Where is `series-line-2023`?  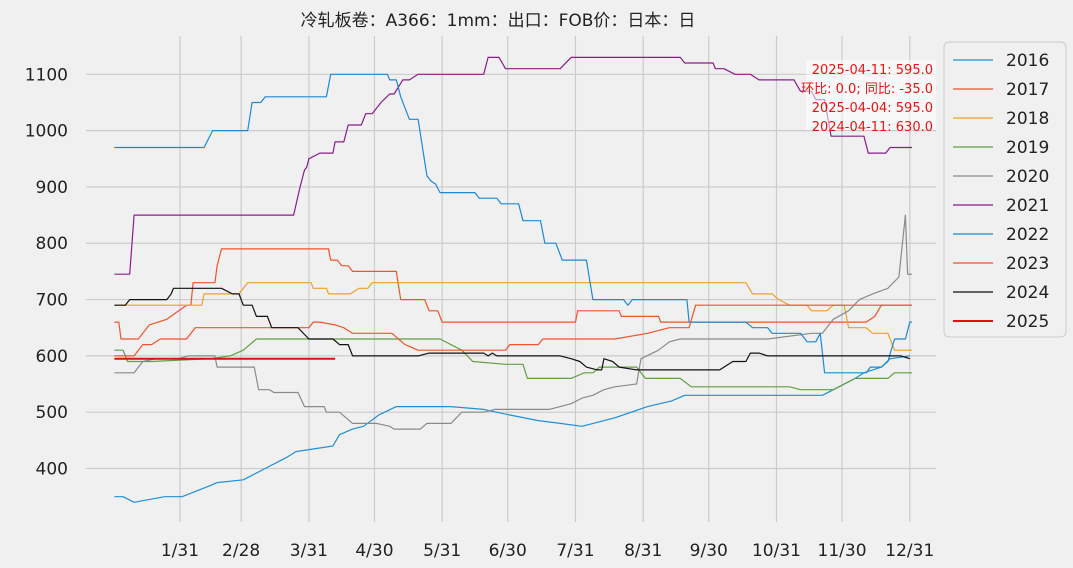 series-line-2023 is located at coordinates (513, 330).